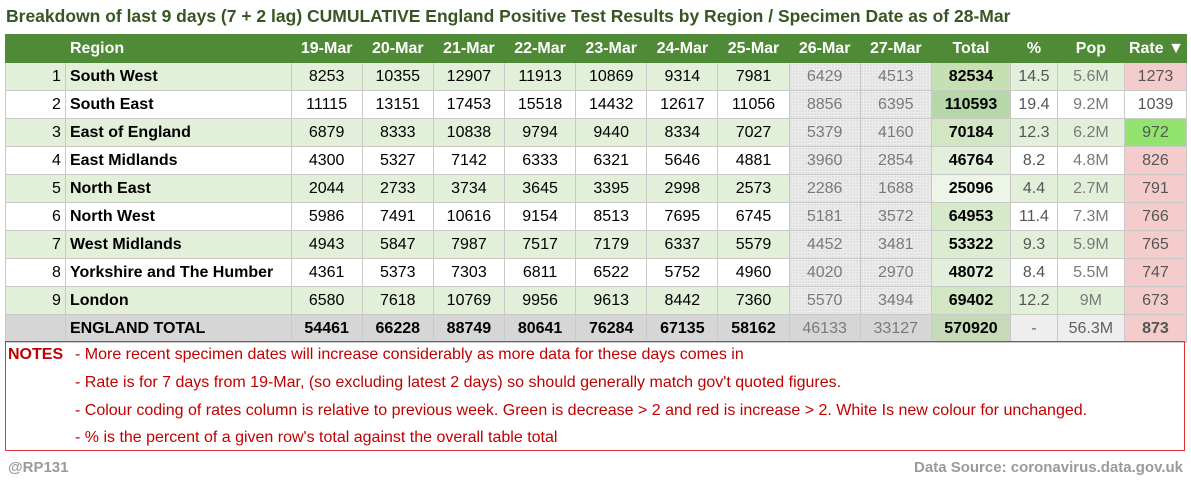 The height and width of the screenshot is (482, 1191). What do you see at coordinates (824, 244) in the screenshot?
I see `lag-day-value: 4452` at bounding box center [824, 244].